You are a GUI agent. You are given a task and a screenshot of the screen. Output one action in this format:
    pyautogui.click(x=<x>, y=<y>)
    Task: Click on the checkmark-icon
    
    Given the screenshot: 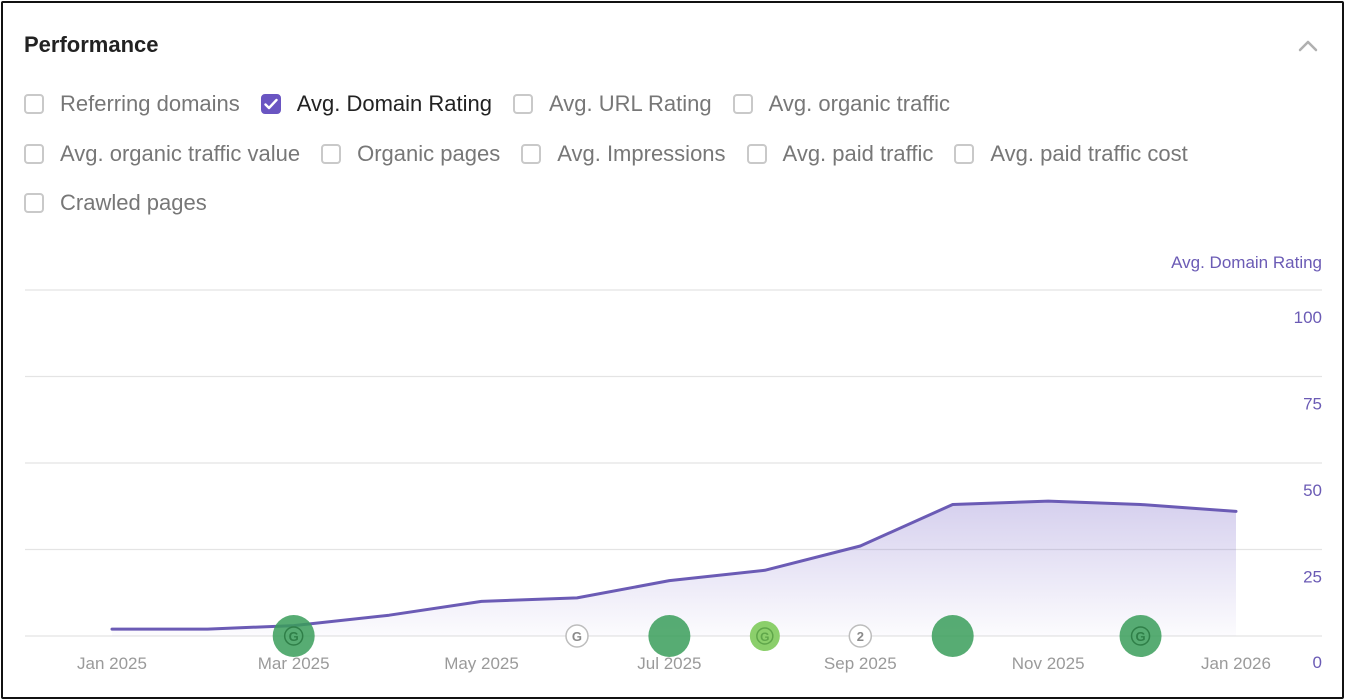 What is the action you would take?
    pyautogui.click(x=271, y=104)
    